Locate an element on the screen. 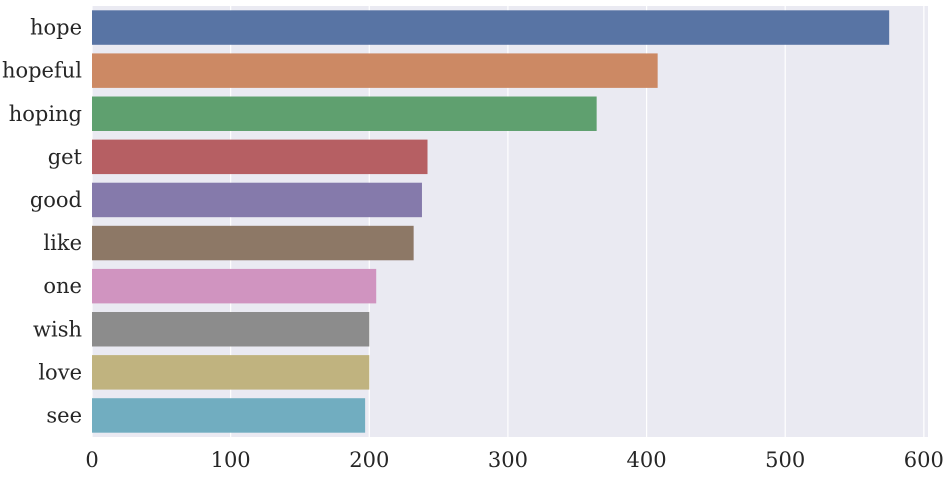 The image size is (948, 477). bar-good is located at coordinates (257, 200).